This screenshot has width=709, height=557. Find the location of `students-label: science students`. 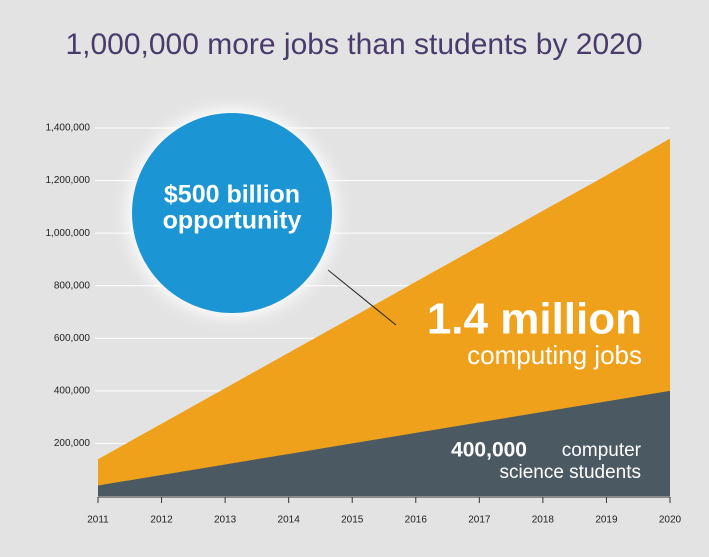

students-label: science students is located at coordinates (570, 472).